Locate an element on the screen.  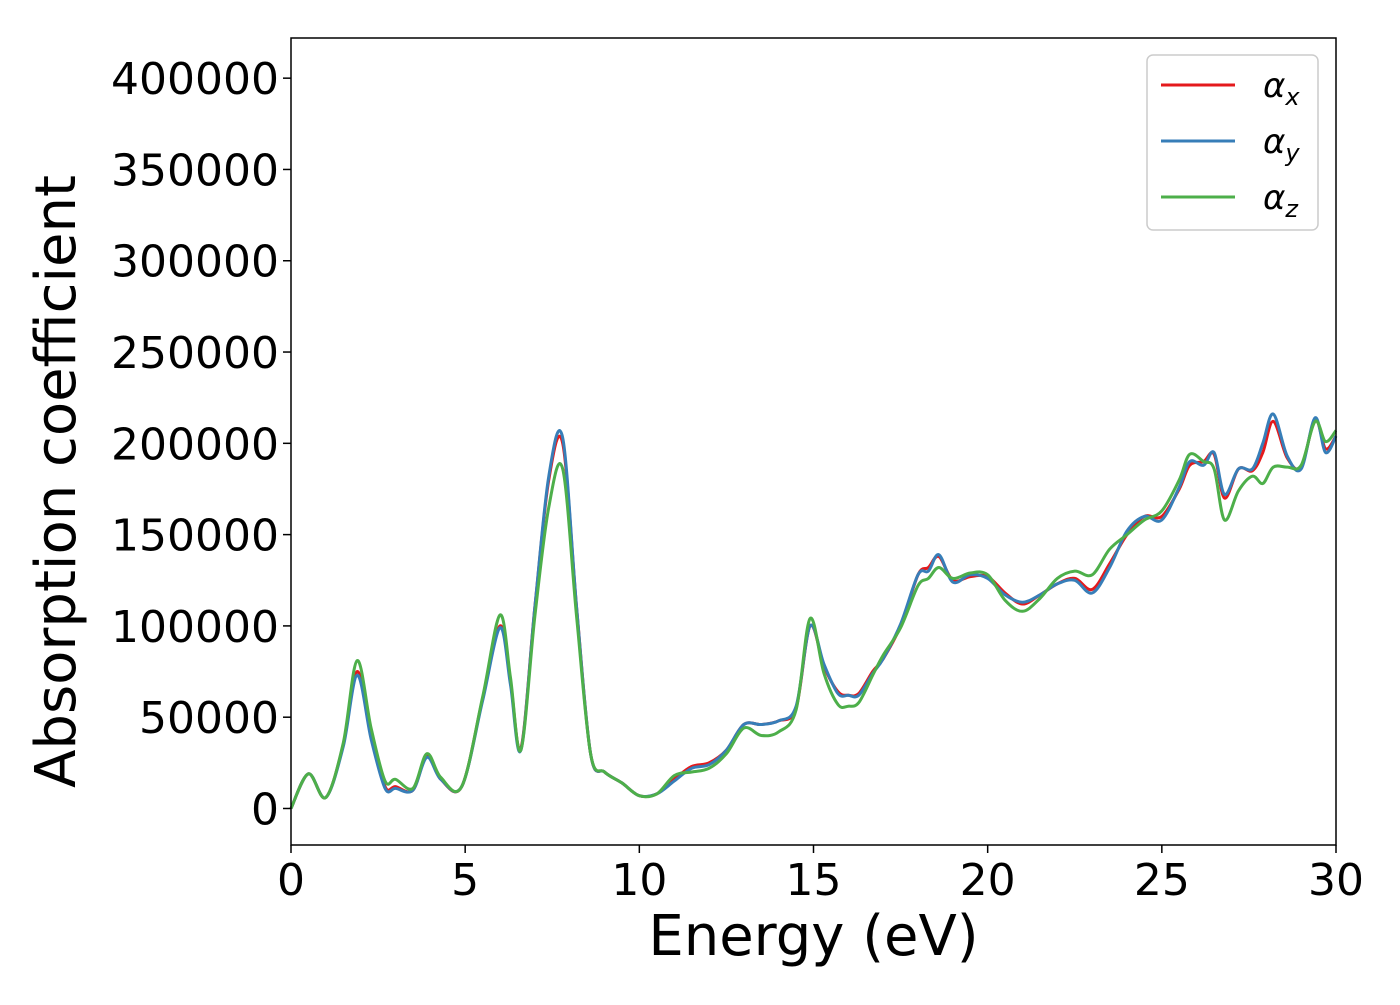
y-axis-label: Absorption coefficient is located at coordinates (56, 481).